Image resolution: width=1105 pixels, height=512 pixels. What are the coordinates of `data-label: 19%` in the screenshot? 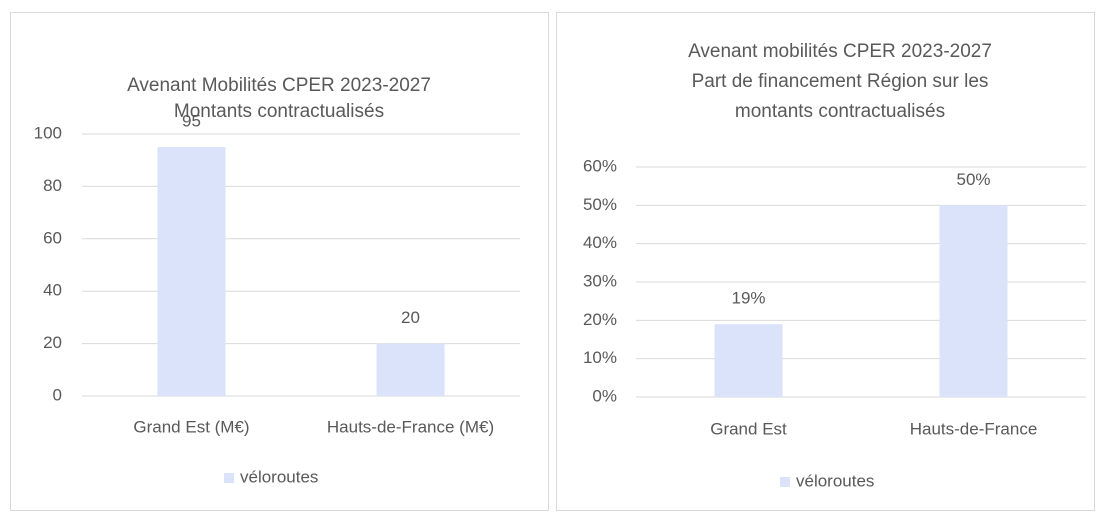 It's located at (748, 298).